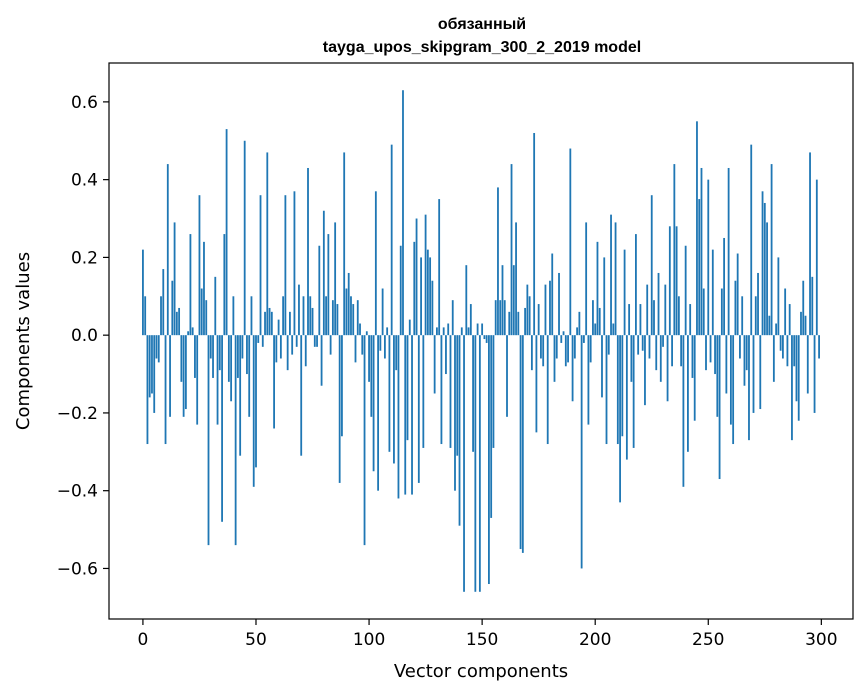  What do you see at coordinates (77, 569) in the screenshot?
I see `y-tick-label: −0.6` at bounding box center [77, 569].